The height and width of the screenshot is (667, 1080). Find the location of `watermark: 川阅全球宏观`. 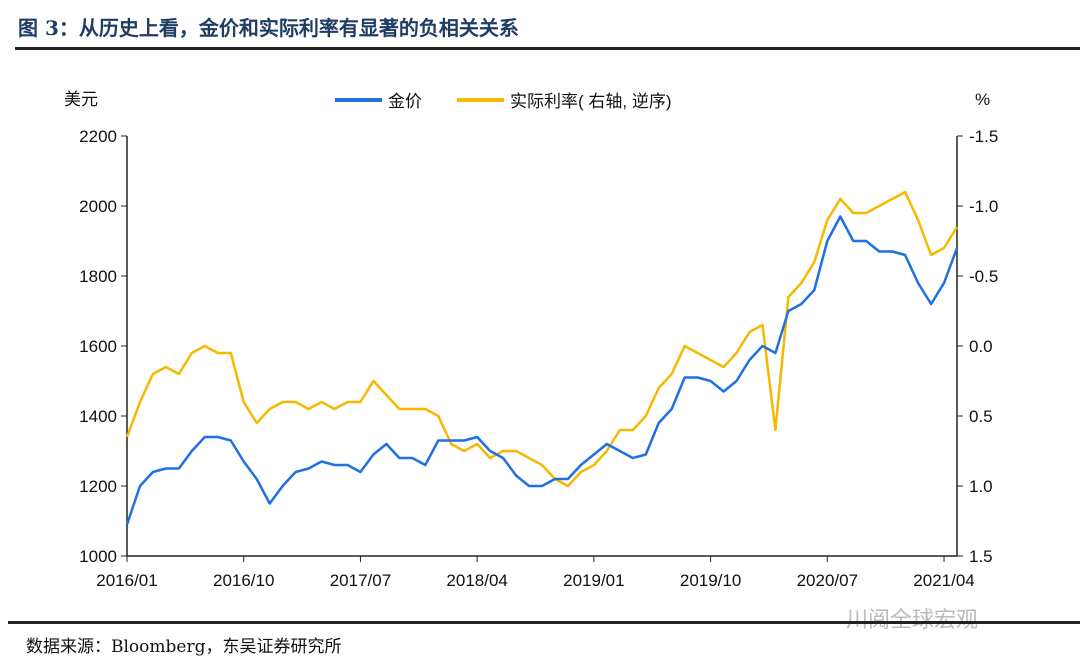

watermark: 川阅全球宏观 is located at coordinates (912, 619).